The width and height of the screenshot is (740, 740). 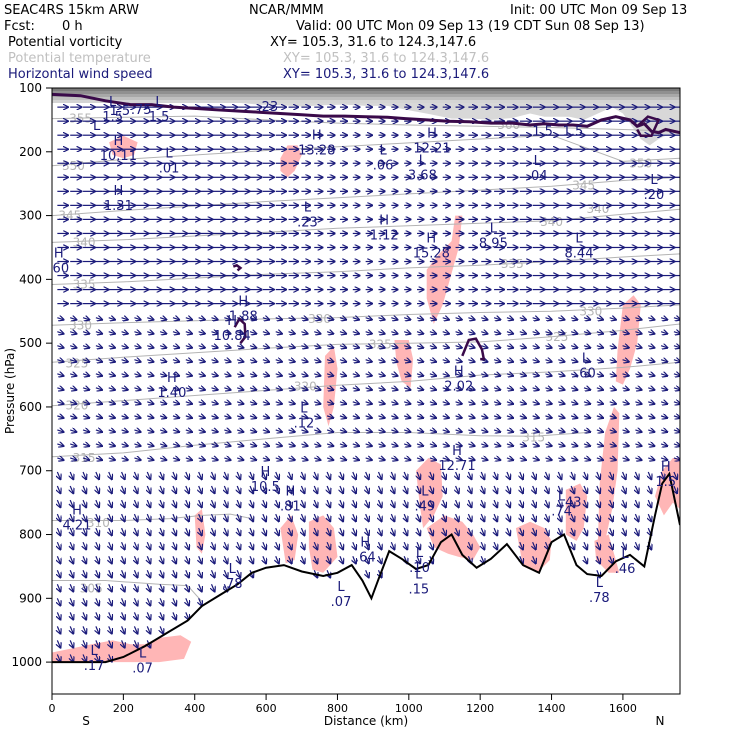 What do you see at coordinates (30, 216) in the screenshot?
I see `y-tick-label-2: 300` at bounding box center [30, 216].